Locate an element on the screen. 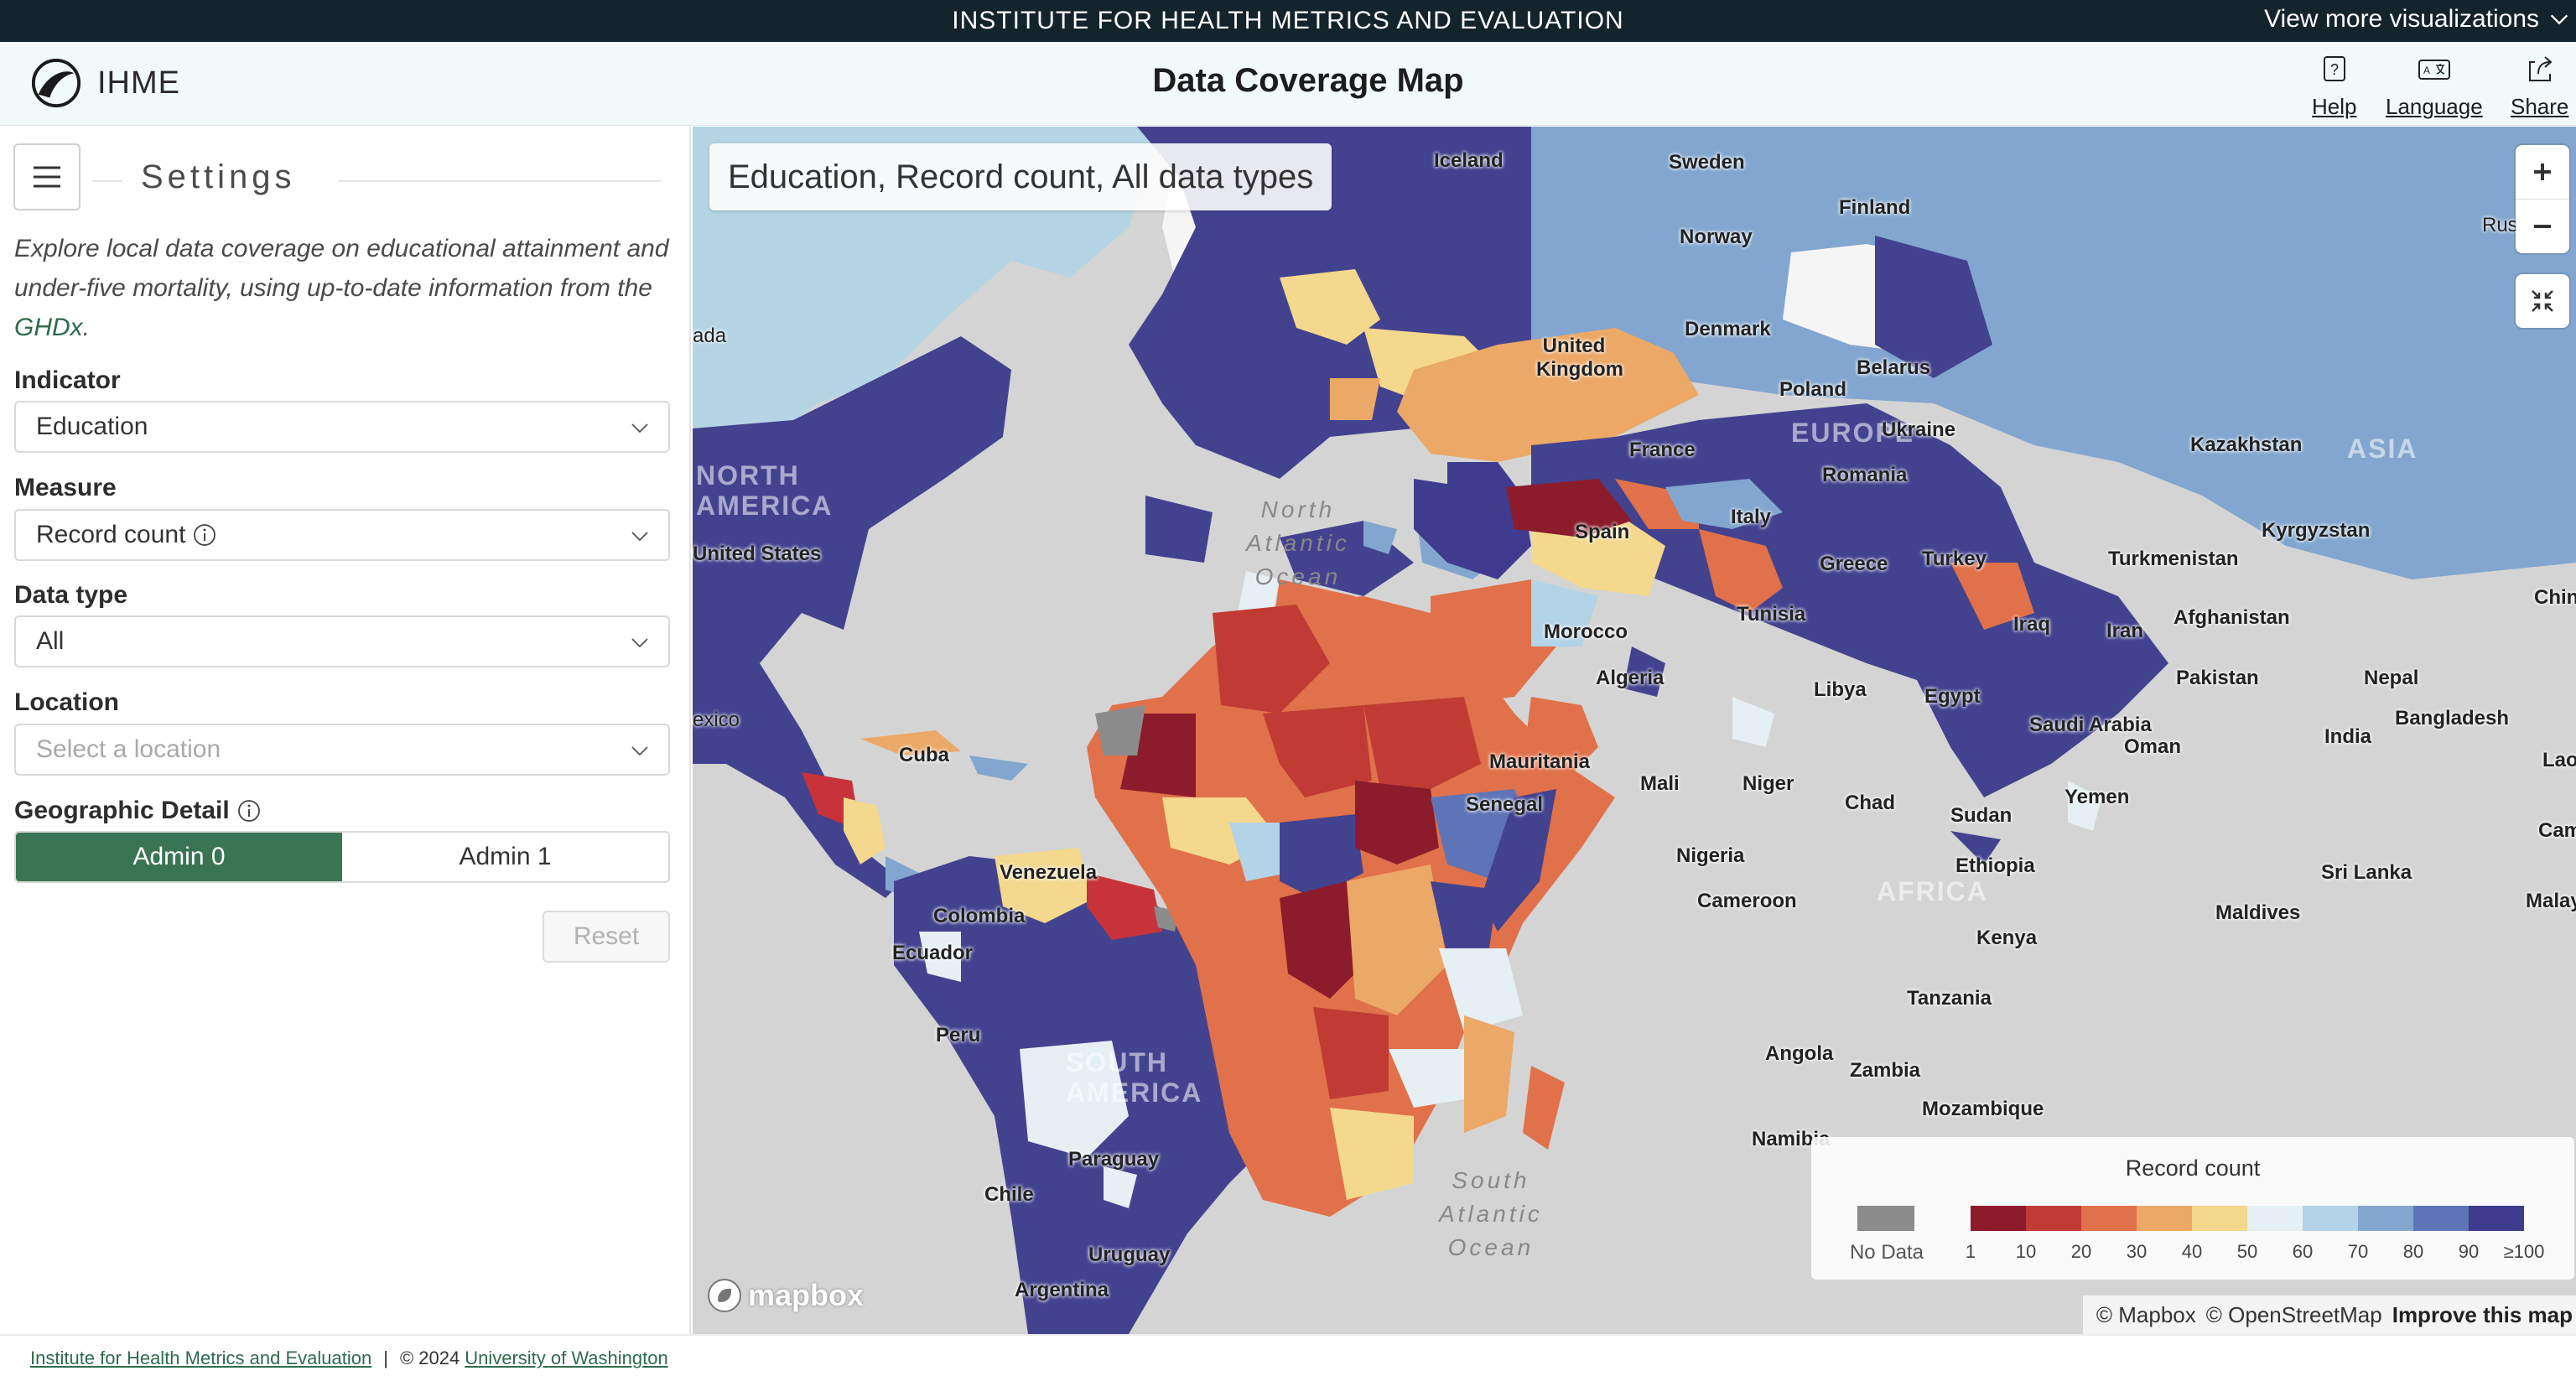 The image size is (2576, 1376). country-label: Bangladesh is located at coordinates (2452, 718).